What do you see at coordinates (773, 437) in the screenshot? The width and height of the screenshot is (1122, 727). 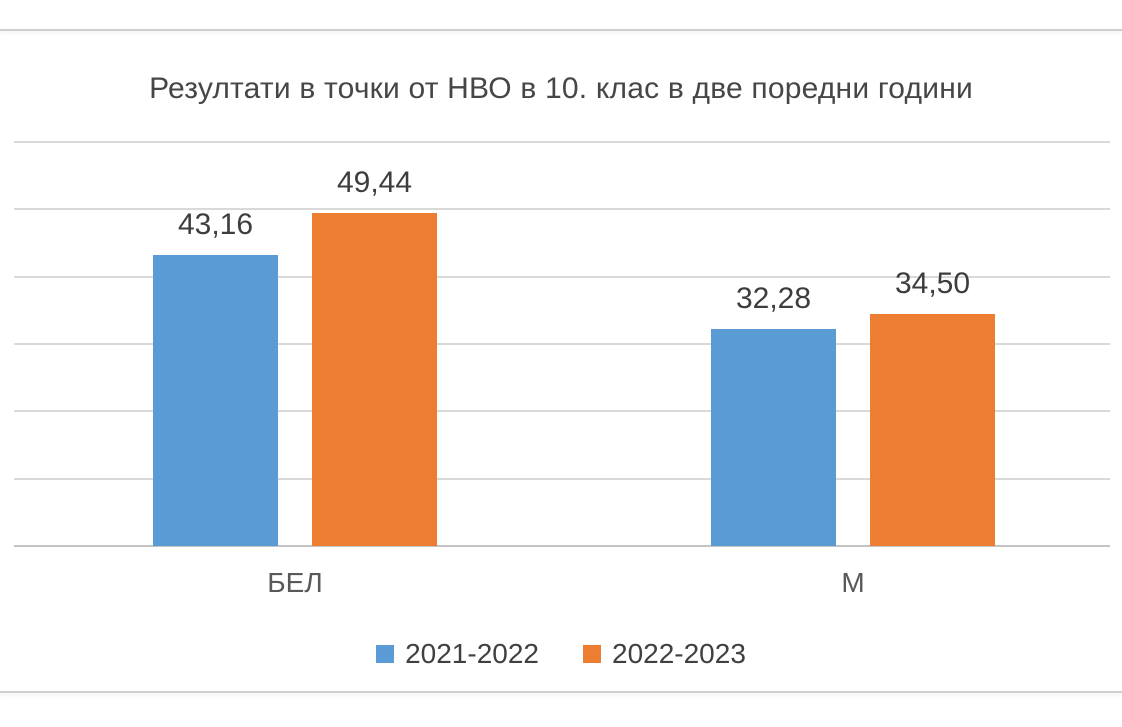 I see `bar-2021-2022-М` at bounding box center [773, 437].